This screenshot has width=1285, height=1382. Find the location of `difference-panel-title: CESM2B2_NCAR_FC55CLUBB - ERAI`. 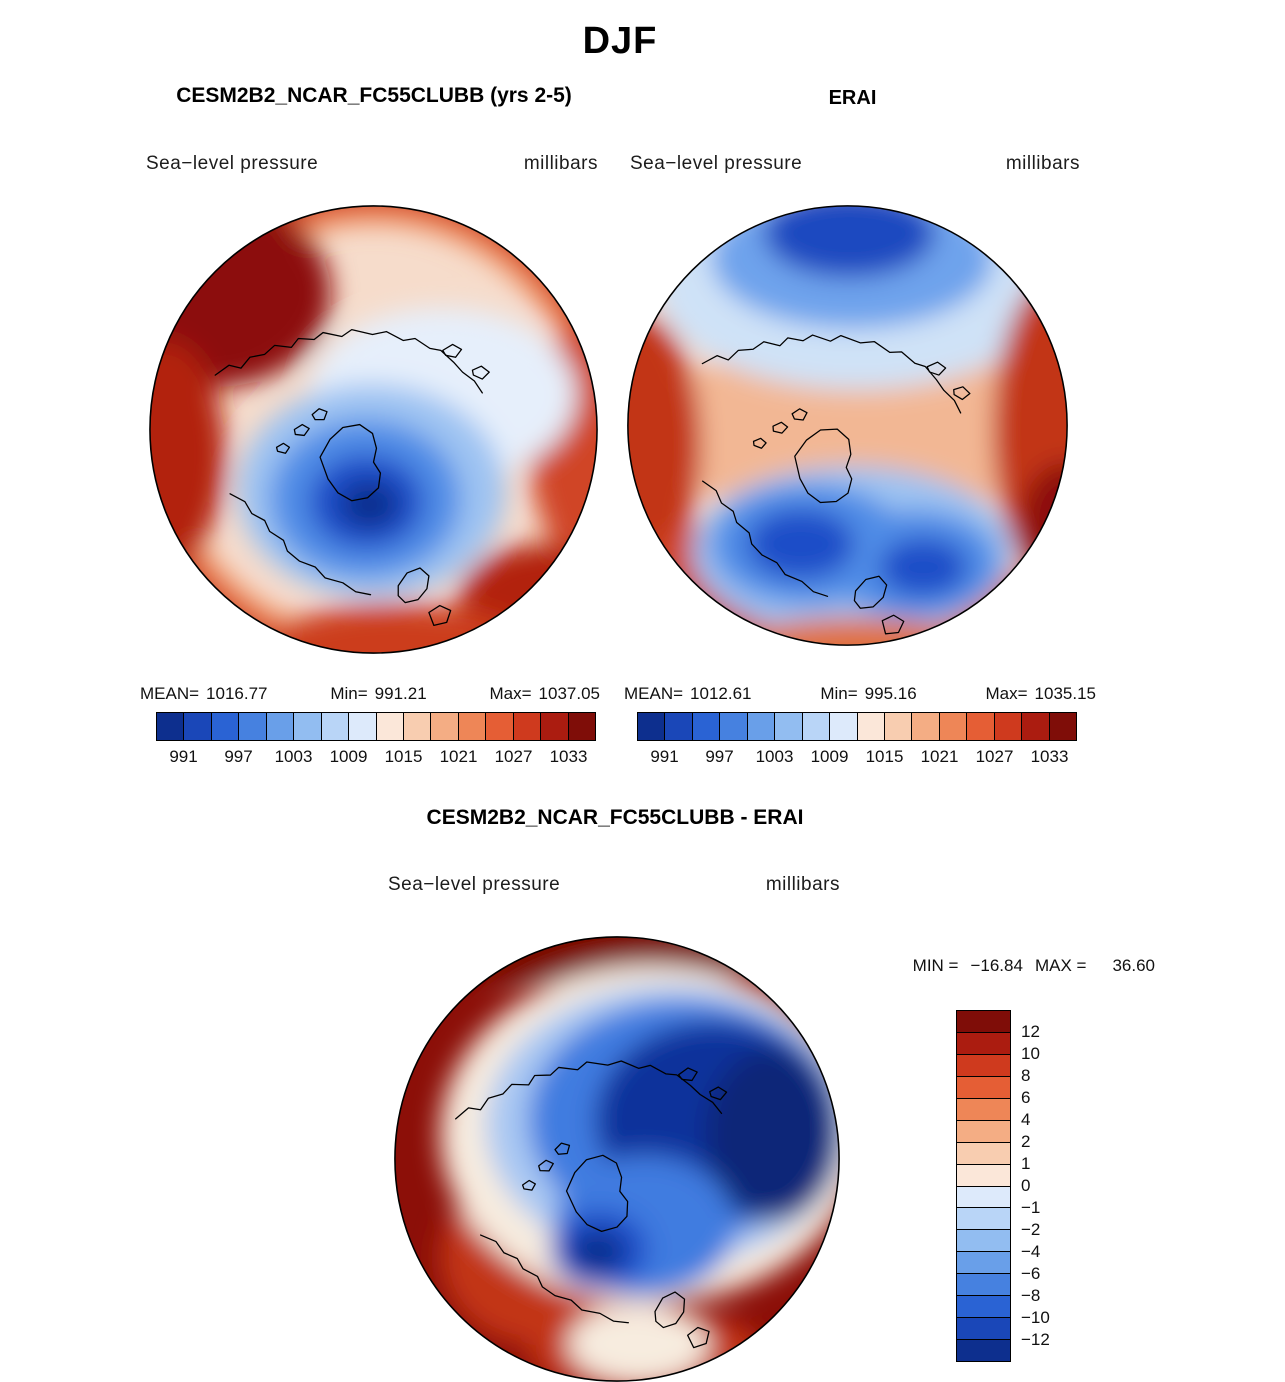

difference-panel-title: CESM2B2_NCAR_FC55CLUBB - ERAI is located at coordinates (615, 817).